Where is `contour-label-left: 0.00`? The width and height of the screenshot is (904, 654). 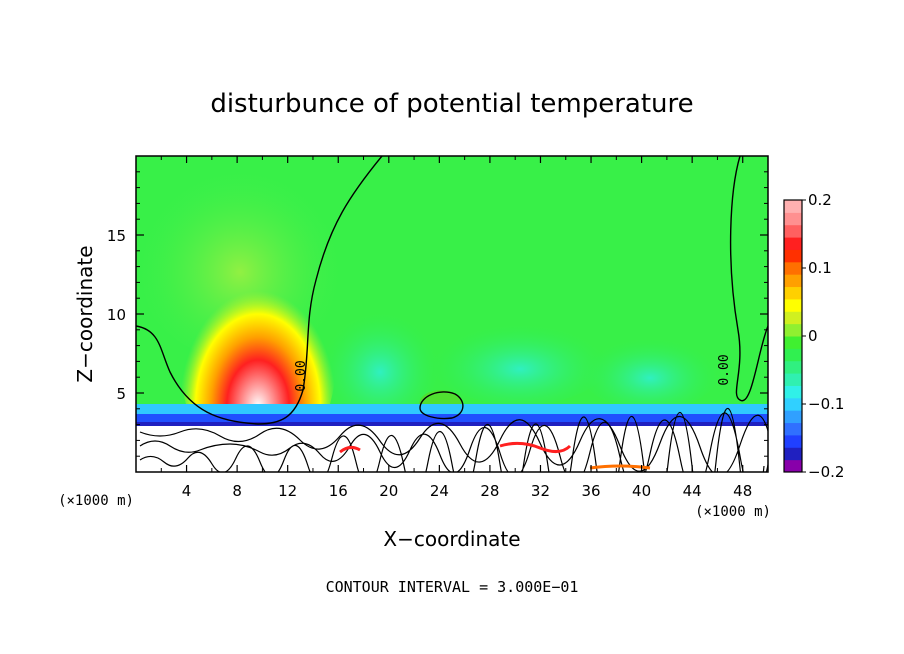
contour-label-left: 0.00 is located at coordinates (301, 375).